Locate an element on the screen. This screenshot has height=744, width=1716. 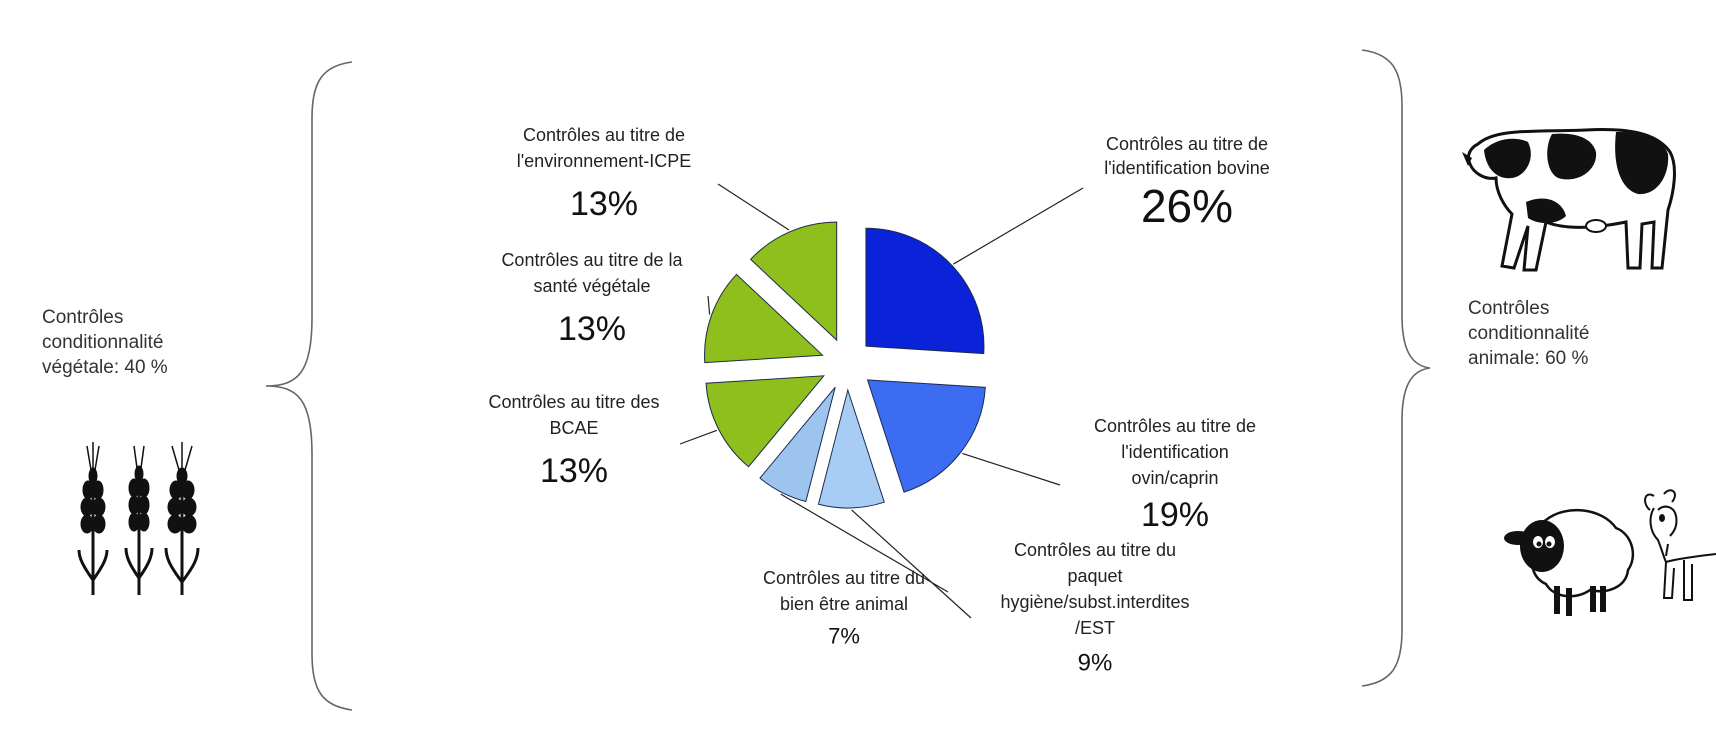
vegetal-label-line: végétale: 40 % is located at coordinates (105, 367).